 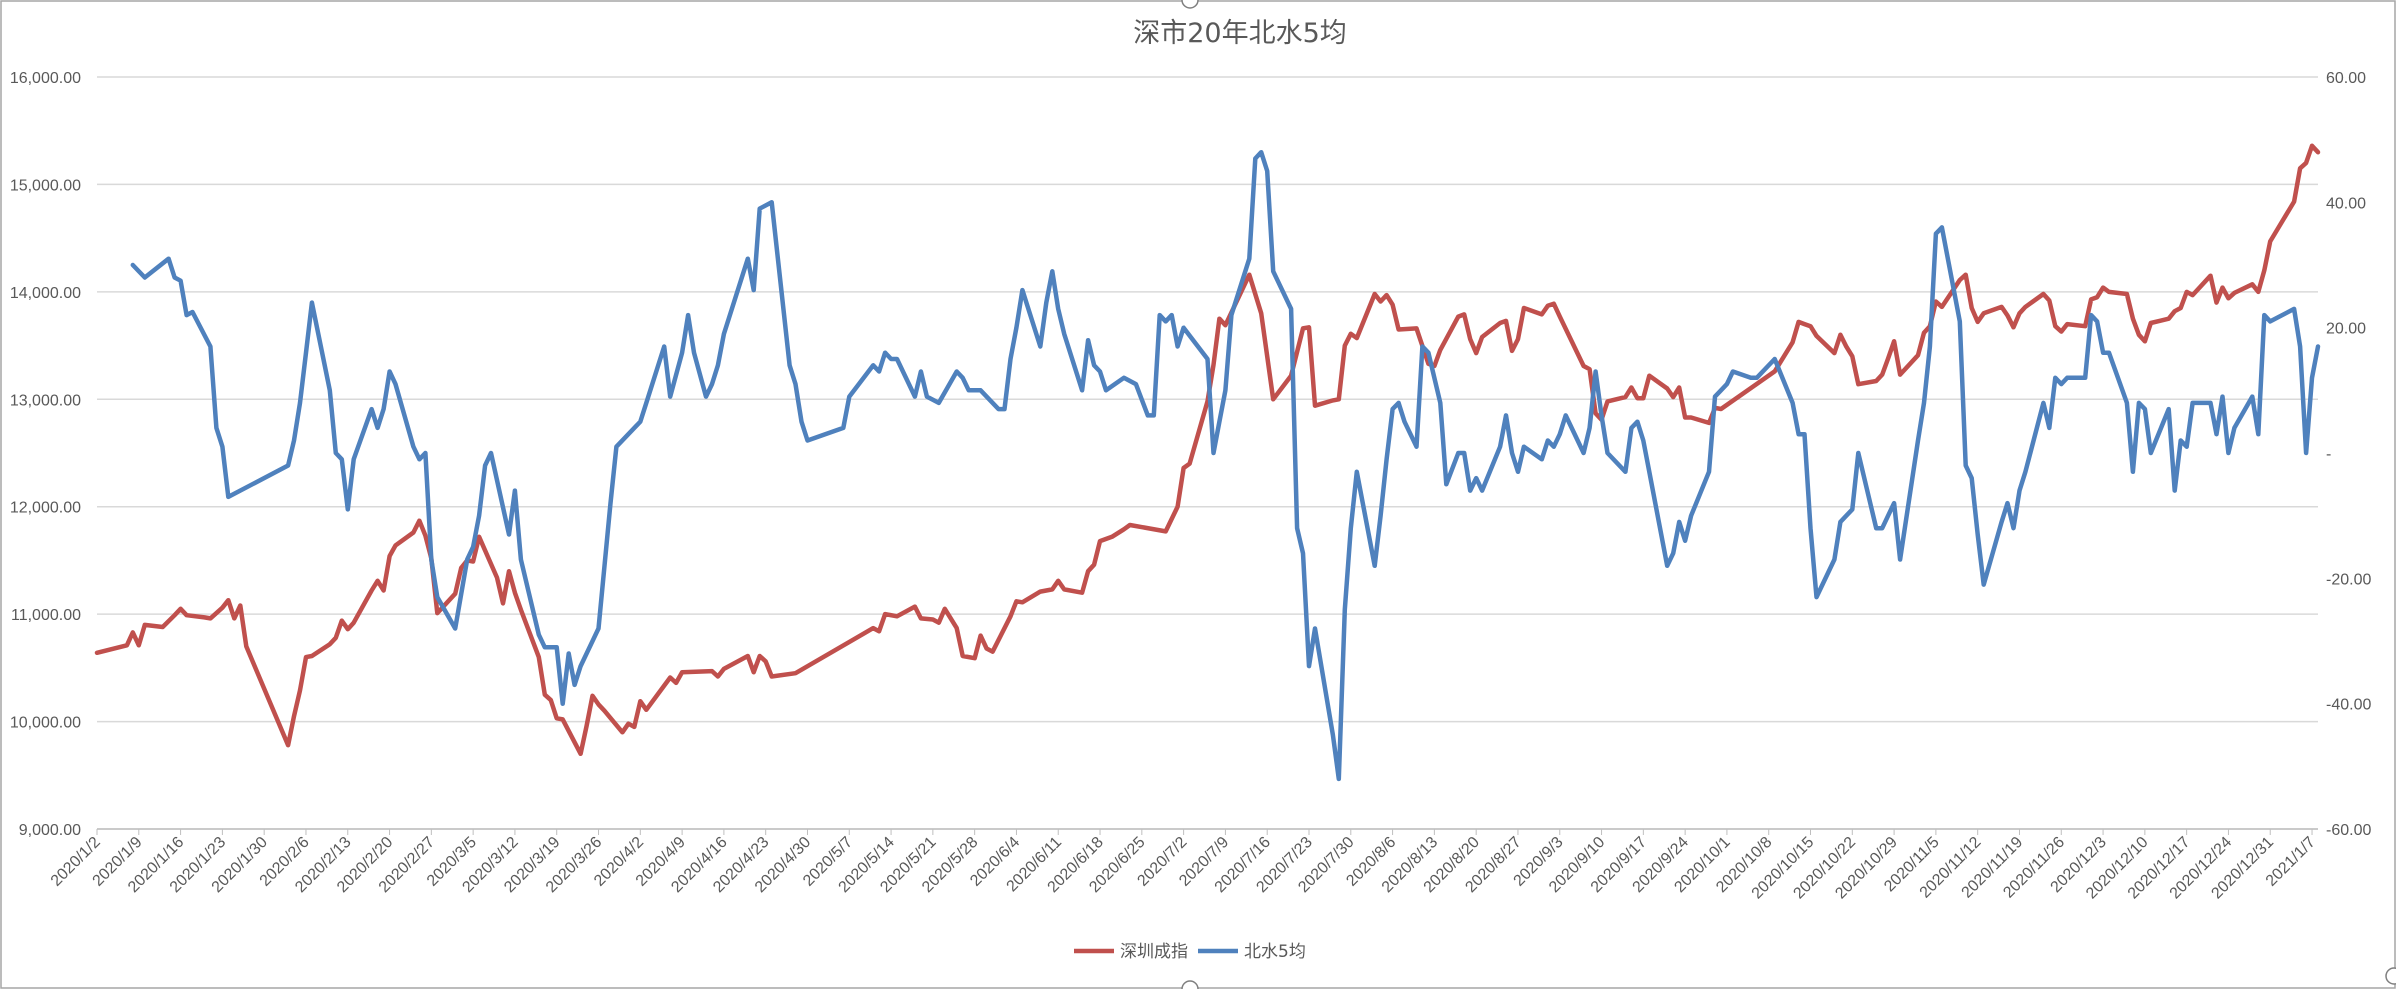 I want to click on right-tick-label: -, so click(x=2328, y=454).